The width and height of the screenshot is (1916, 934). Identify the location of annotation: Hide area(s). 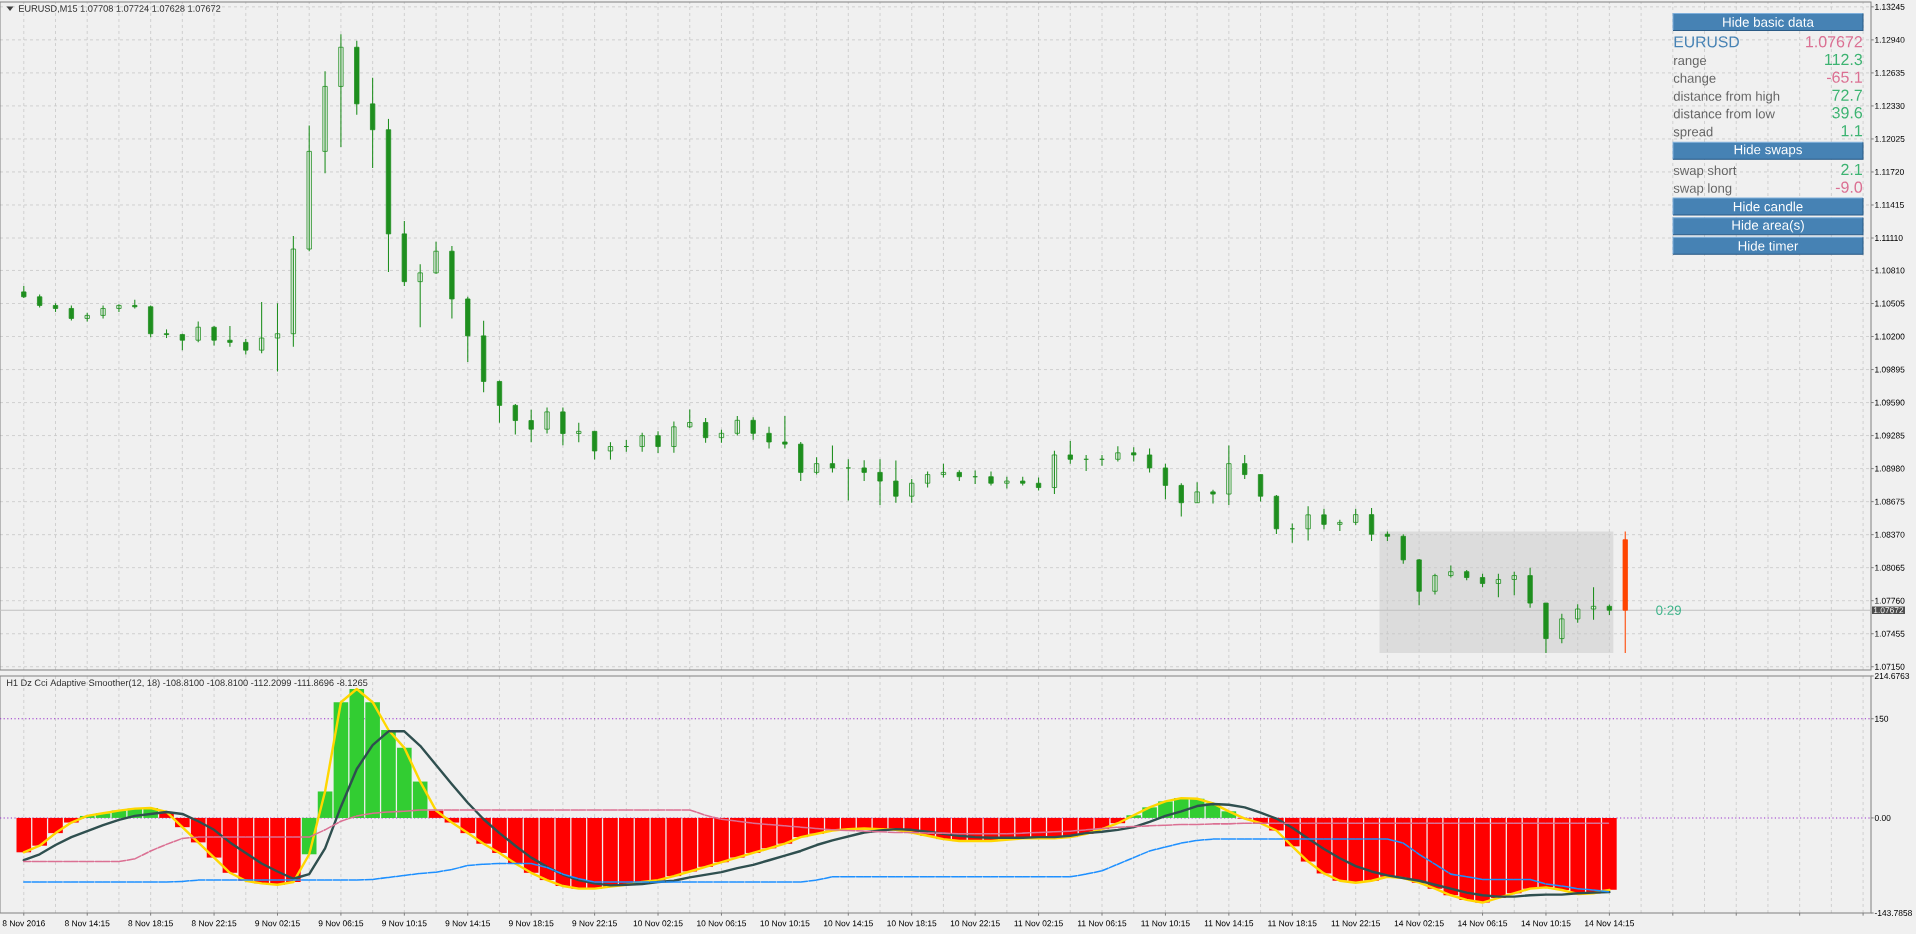
(1768, 226).